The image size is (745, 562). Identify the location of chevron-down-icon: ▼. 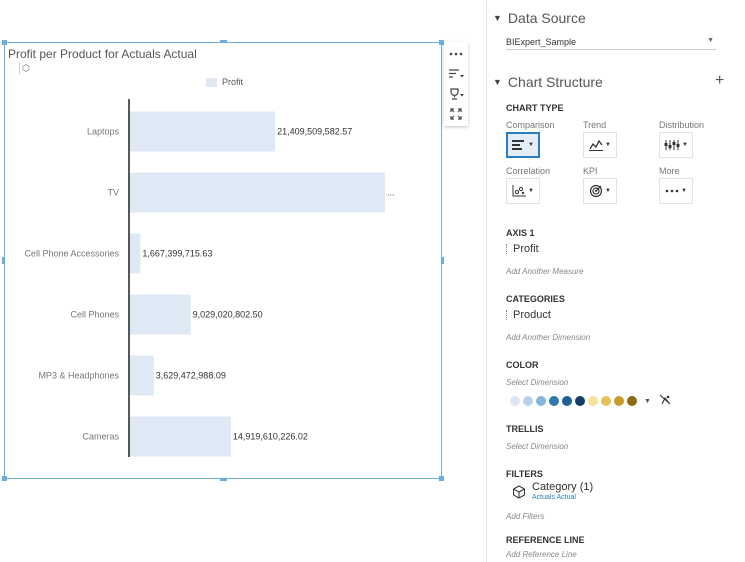
(710, 40).